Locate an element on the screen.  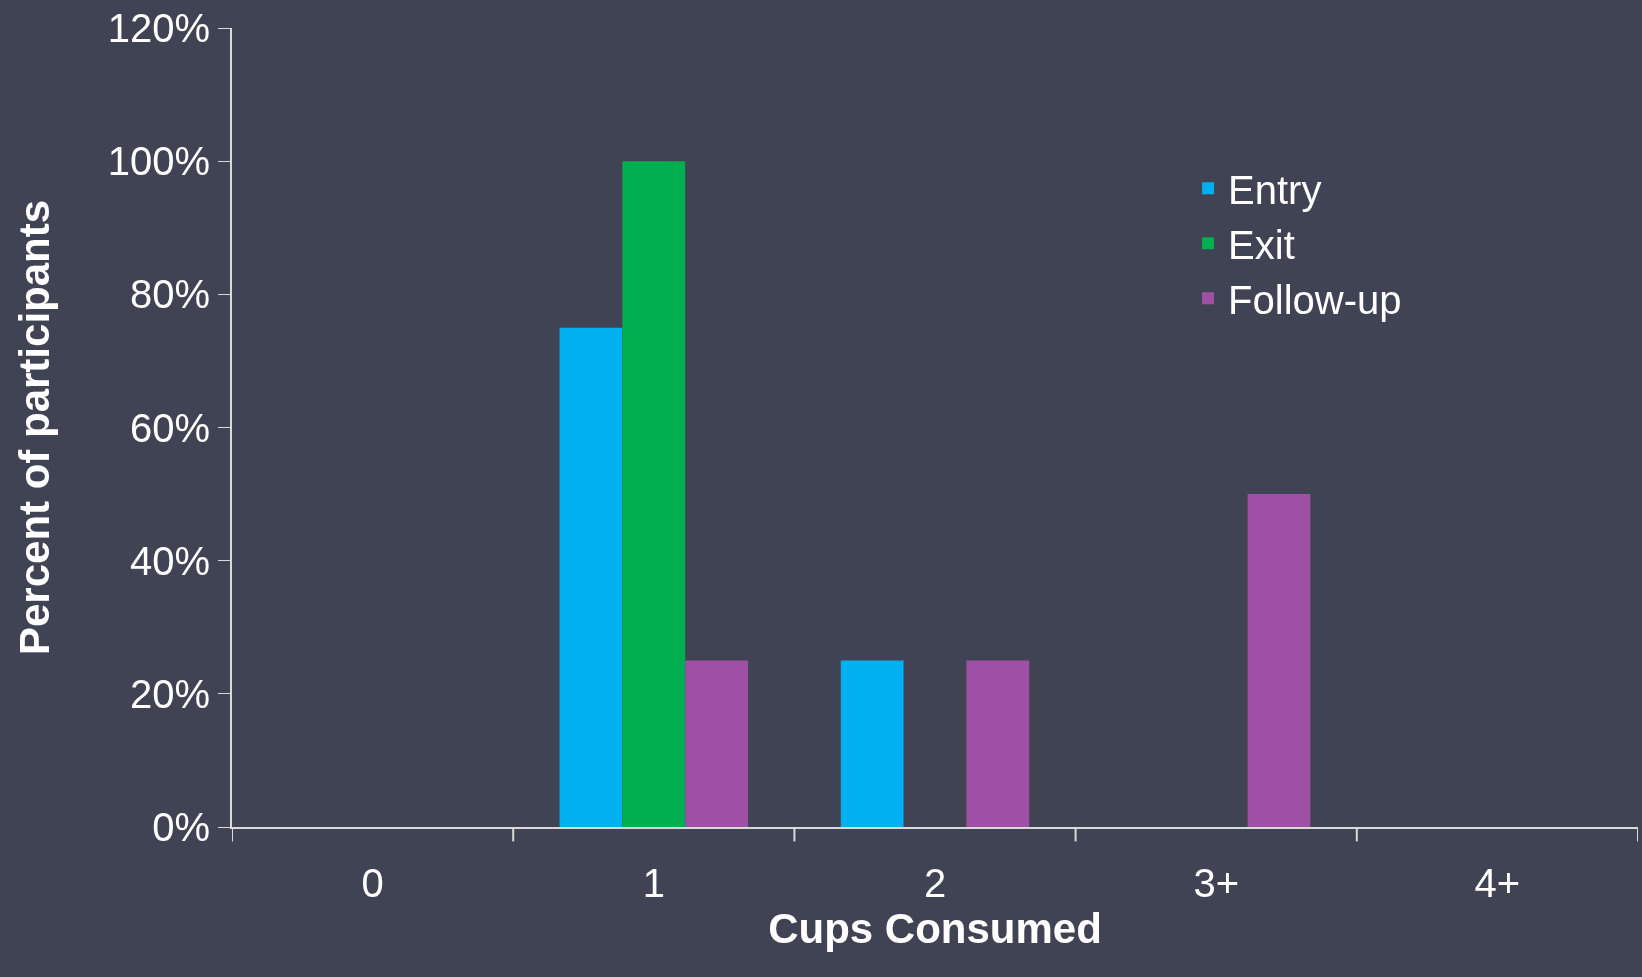
x-tick-label: 2 is located at coordinates (935, 883).